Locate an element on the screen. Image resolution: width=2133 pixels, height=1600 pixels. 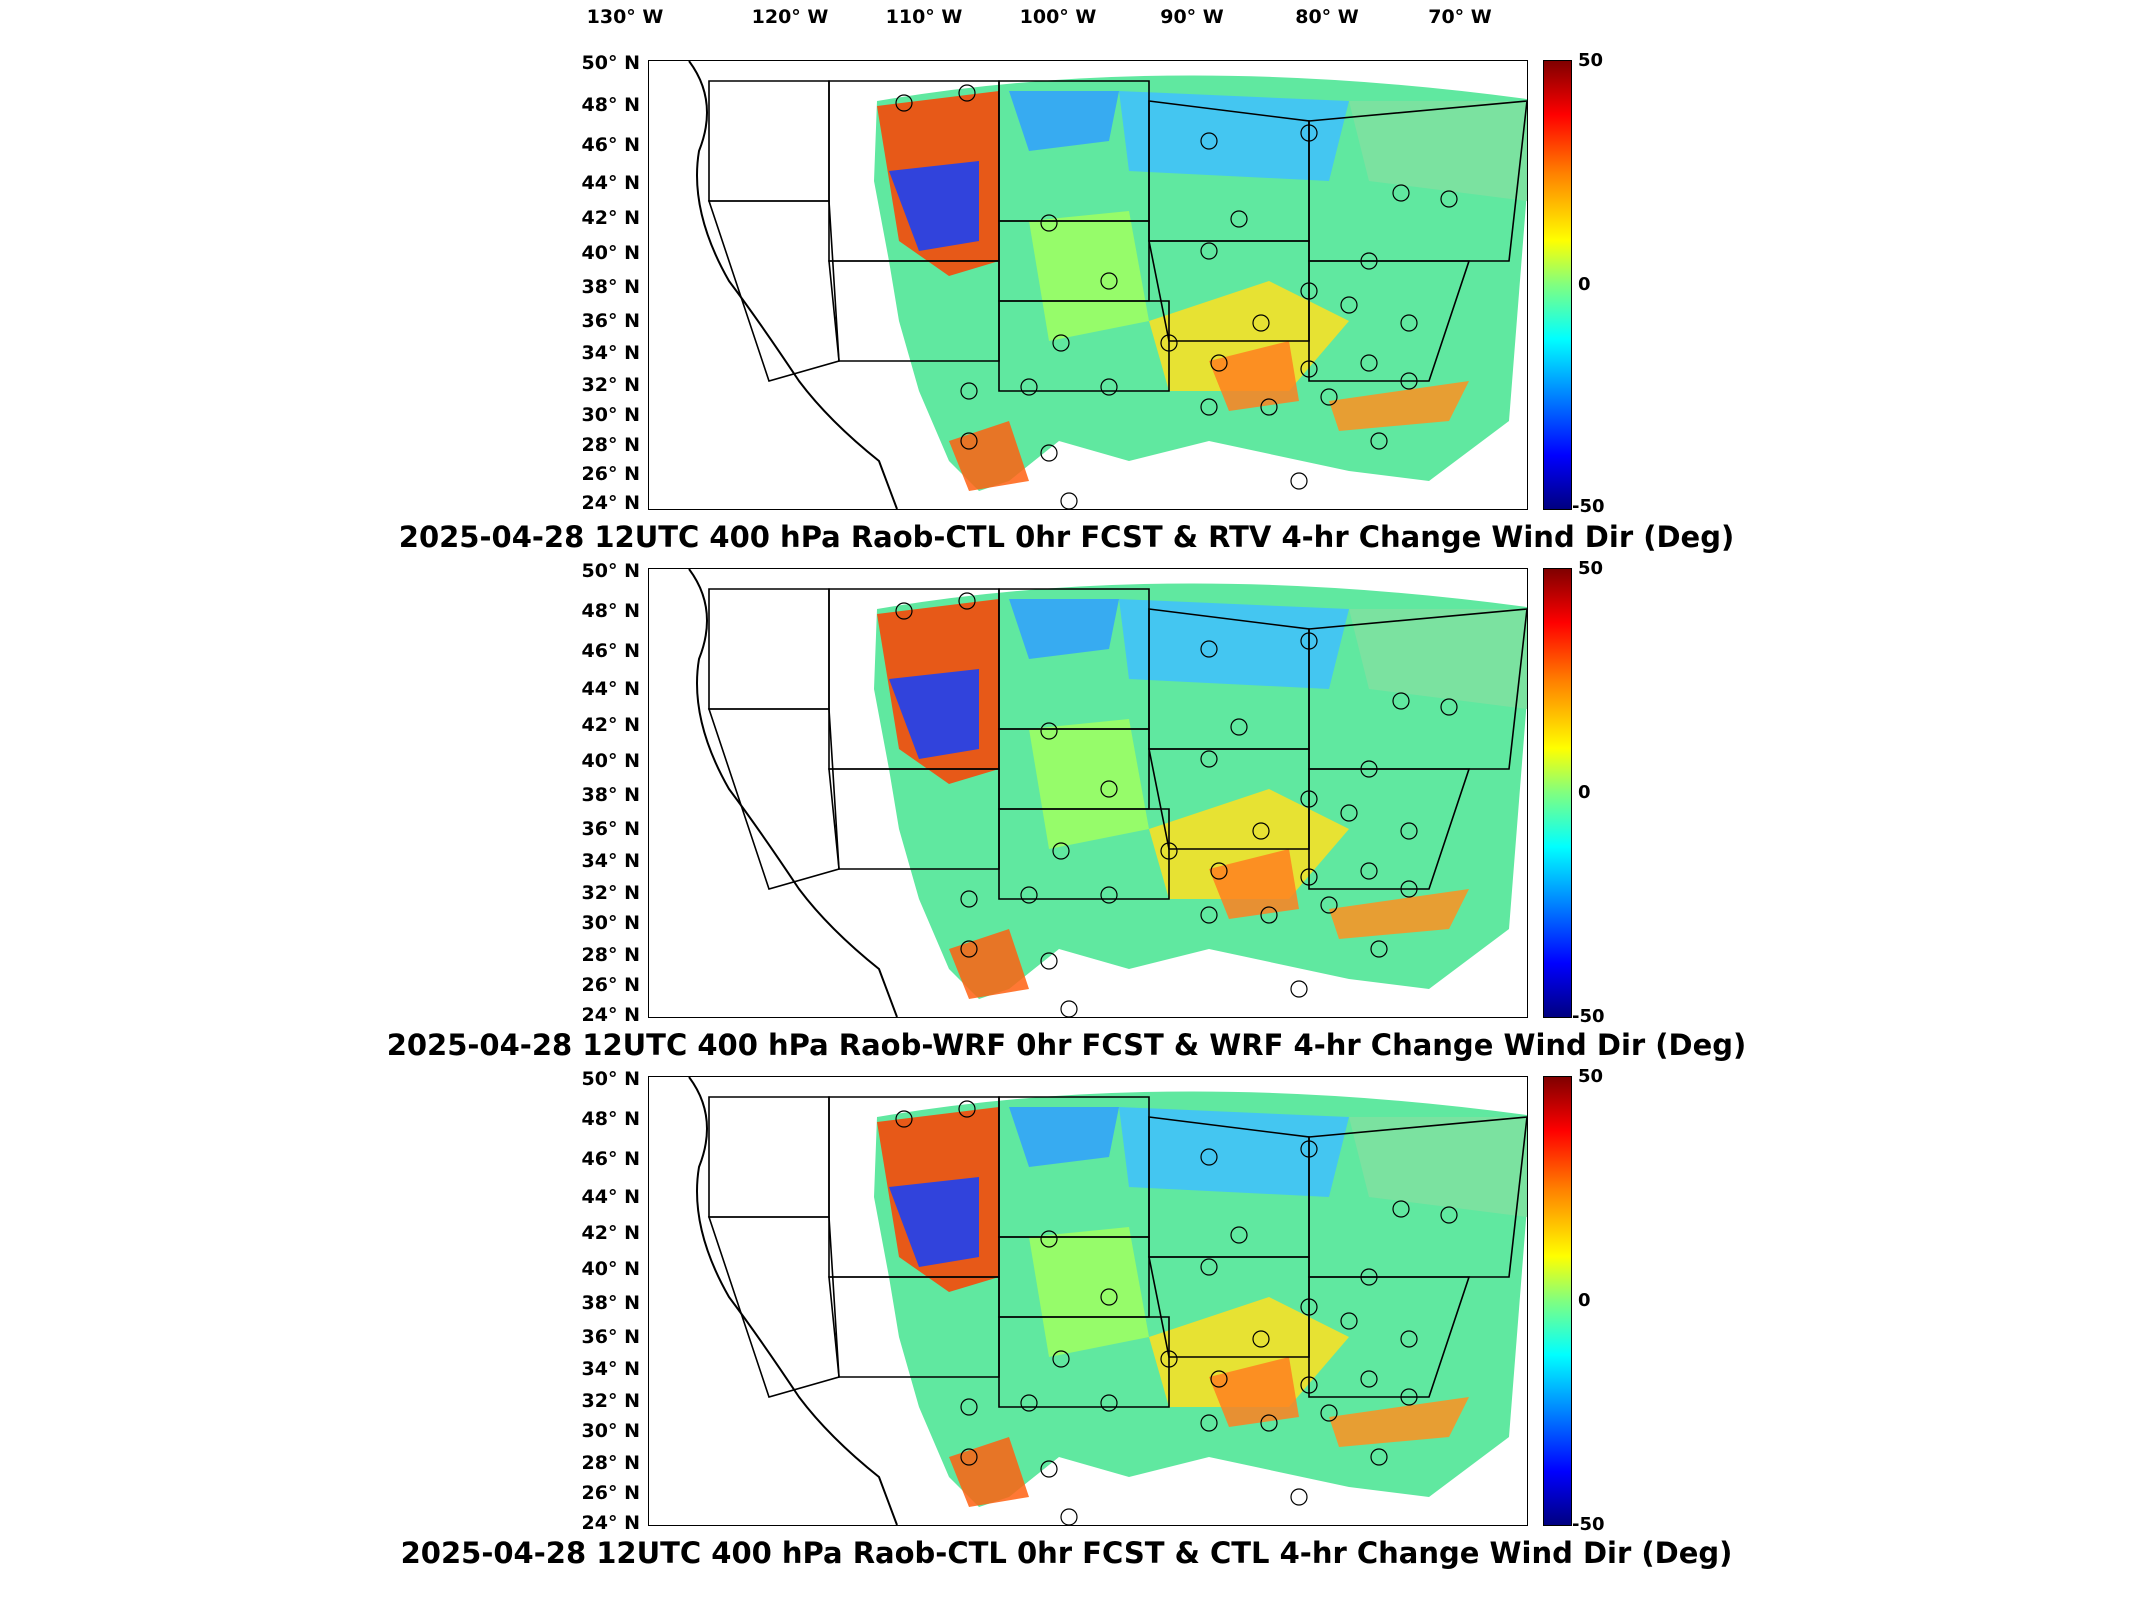
lat-tick-label: 44° N is located at coordinates (610, 183).